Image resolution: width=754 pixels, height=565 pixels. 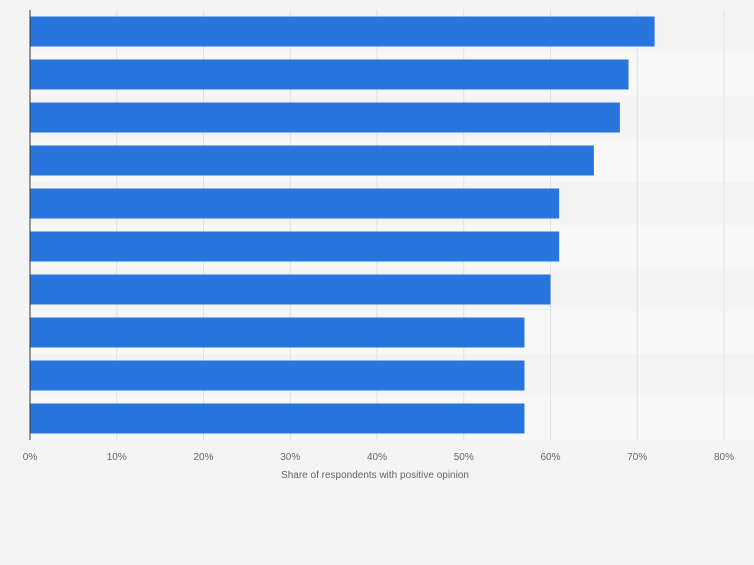 I want to click on x-tick-label: 20%, so click(x=203, y=457).